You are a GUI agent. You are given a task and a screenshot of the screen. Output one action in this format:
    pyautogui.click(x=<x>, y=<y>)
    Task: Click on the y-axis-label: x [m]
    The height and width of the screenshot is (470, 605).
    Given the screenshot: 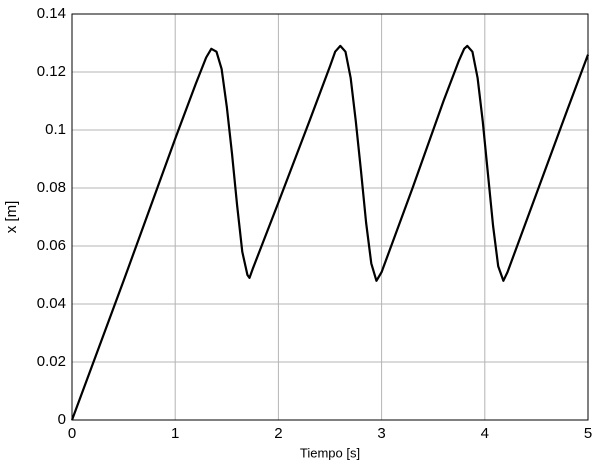 What is the action you would take?
    pyautogui.click(x=11, y=217)
    